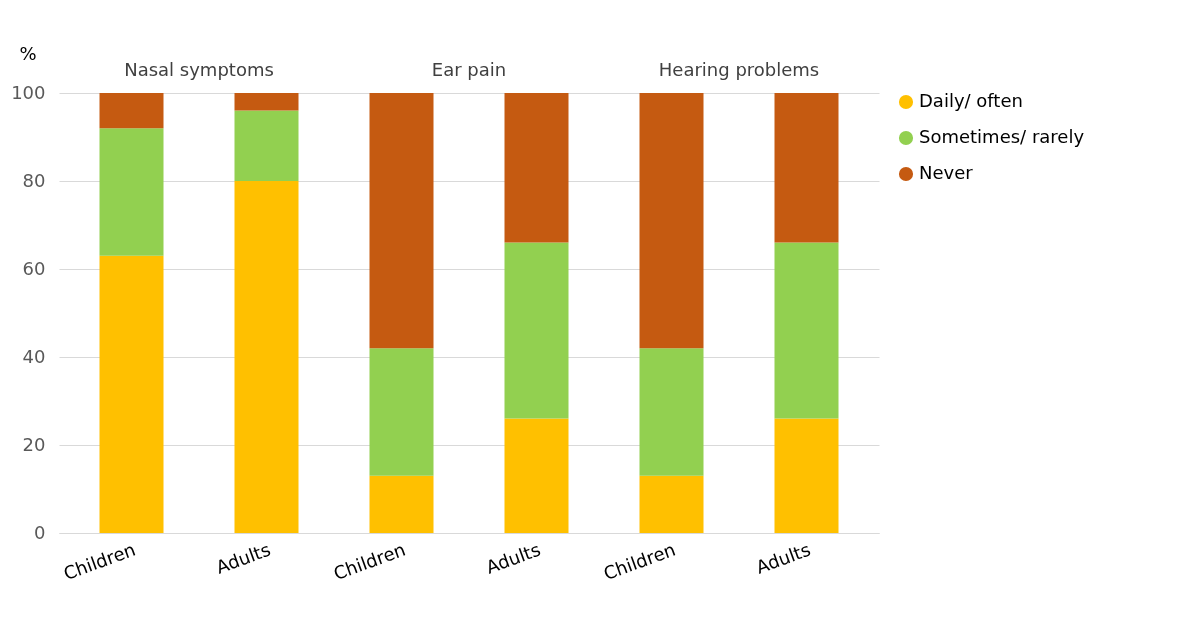  Describe the element at coordinates (34, 356) in the screenshot. I see `y-tick-label: 40` at that location.